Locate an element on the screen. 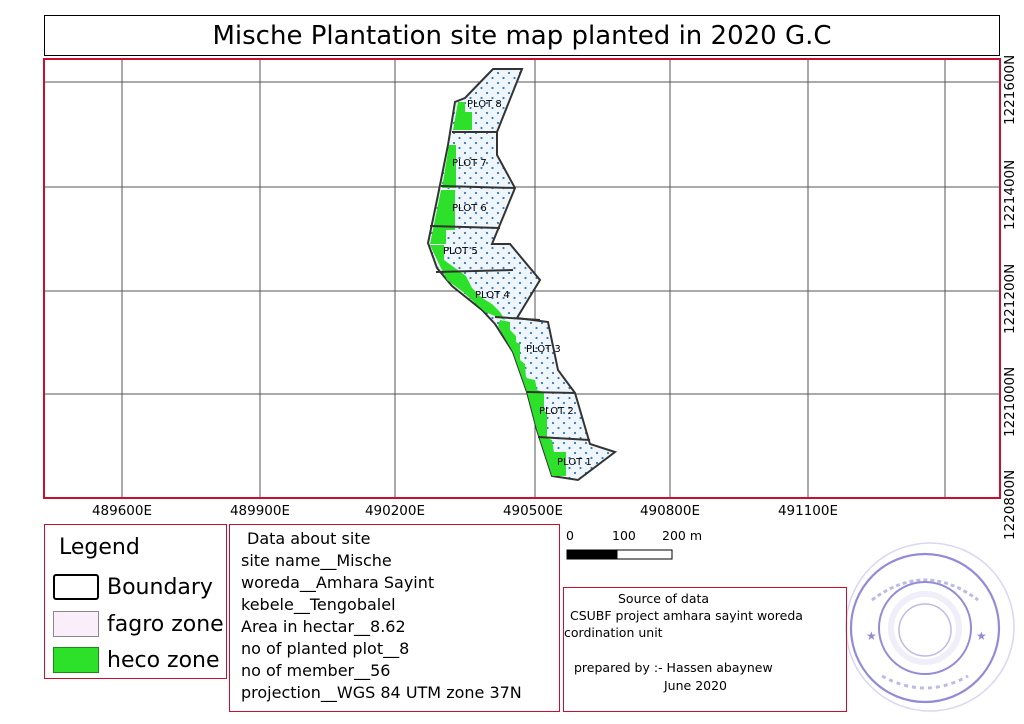  legend-label: fagro zone is located at coordinates (165, 624).